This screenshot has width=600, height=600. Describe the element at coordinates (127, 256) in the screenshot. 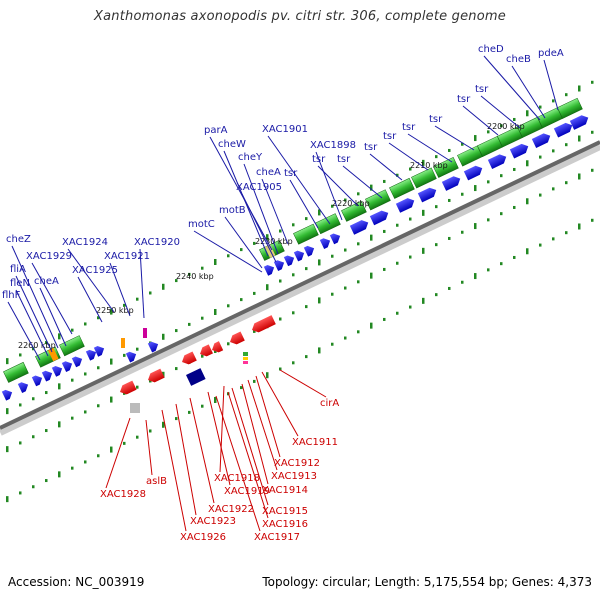

I see `forward-gene-label: XAC1921` at that location.